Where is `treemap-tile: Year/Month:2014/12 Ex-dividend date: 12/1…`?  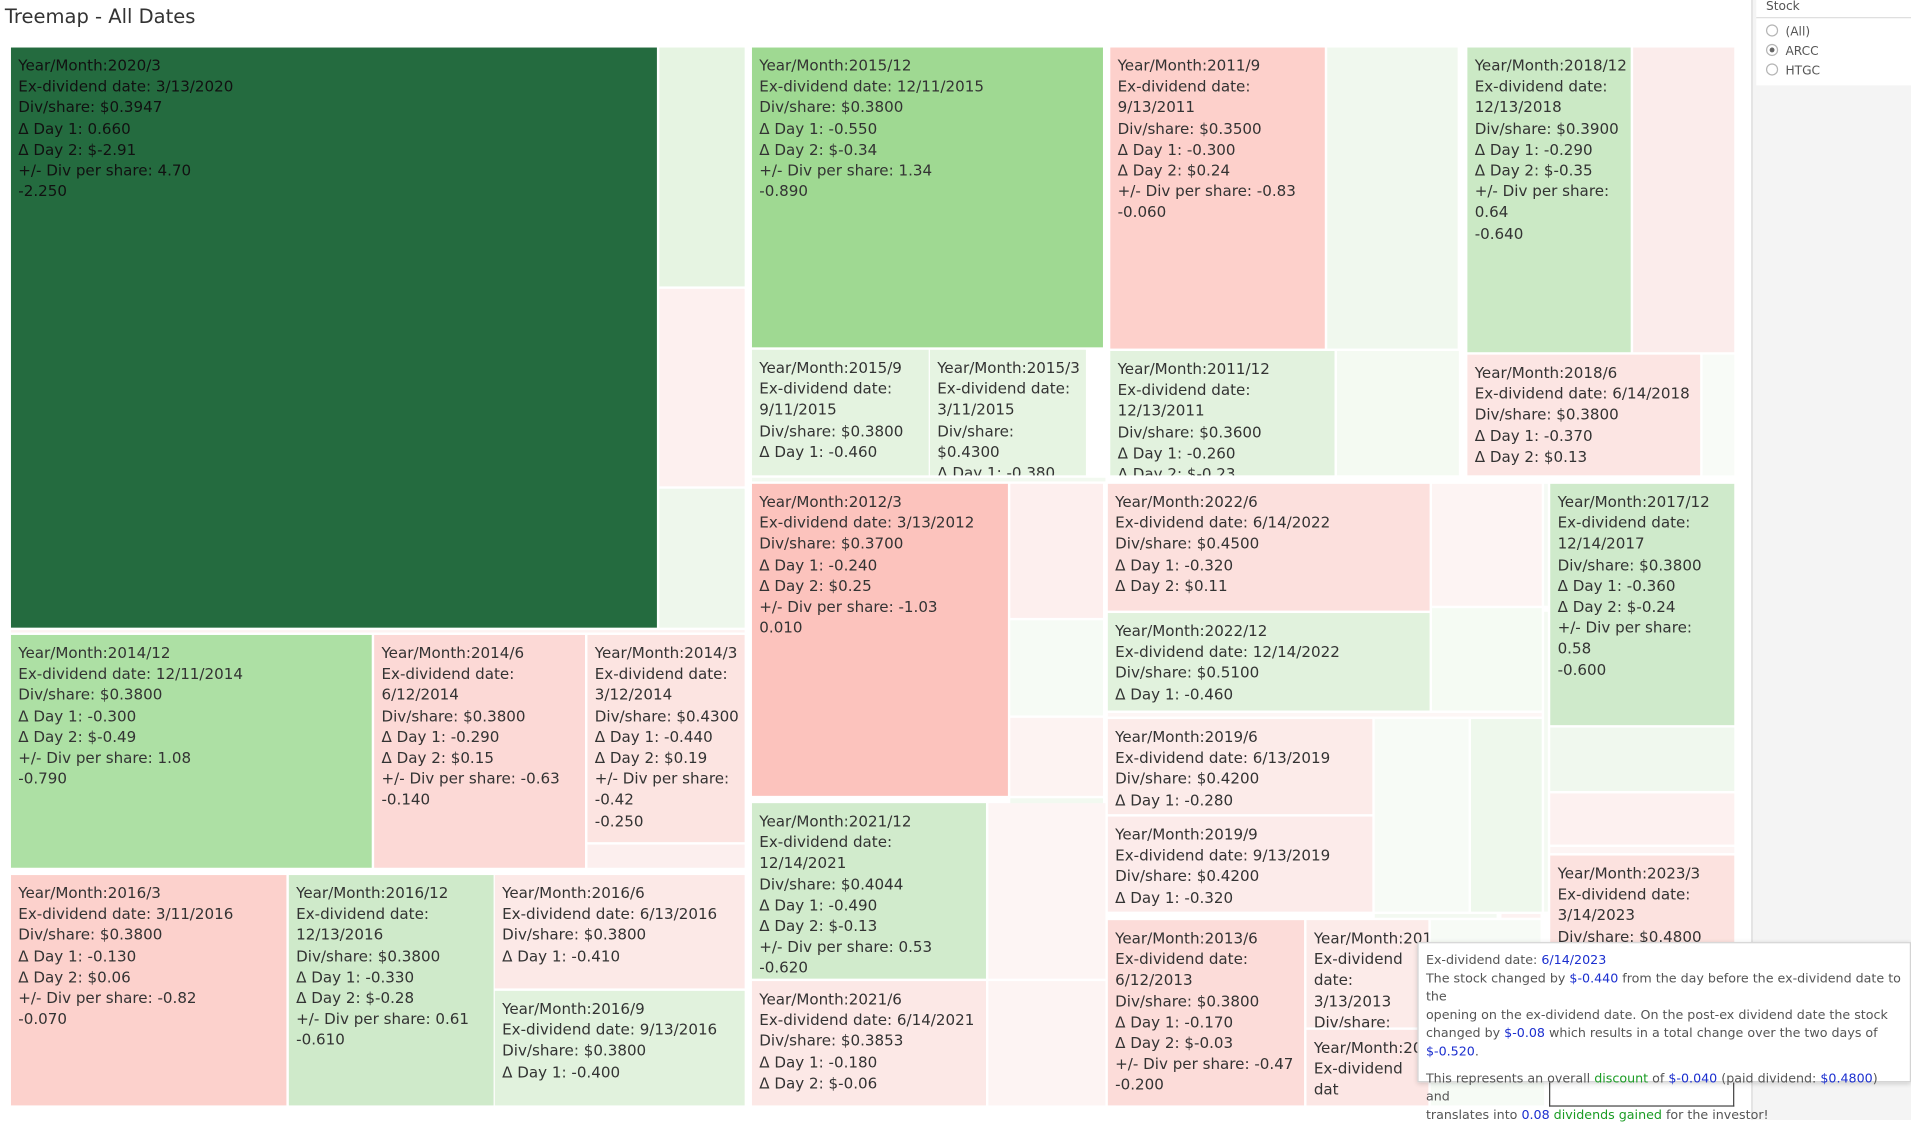
treemap-tile: Year/Month:2014/12 Ex-dividend date: 12/1… is located at coordinates (191, 751).